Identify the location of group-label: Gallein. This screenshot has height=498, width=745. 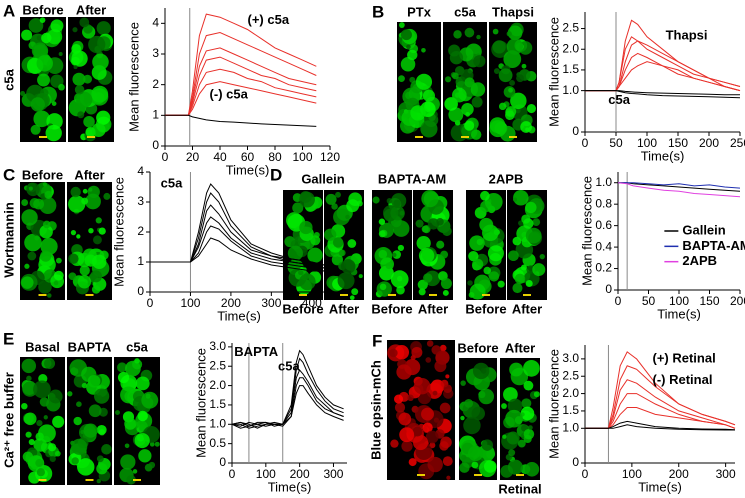
(322, 178).